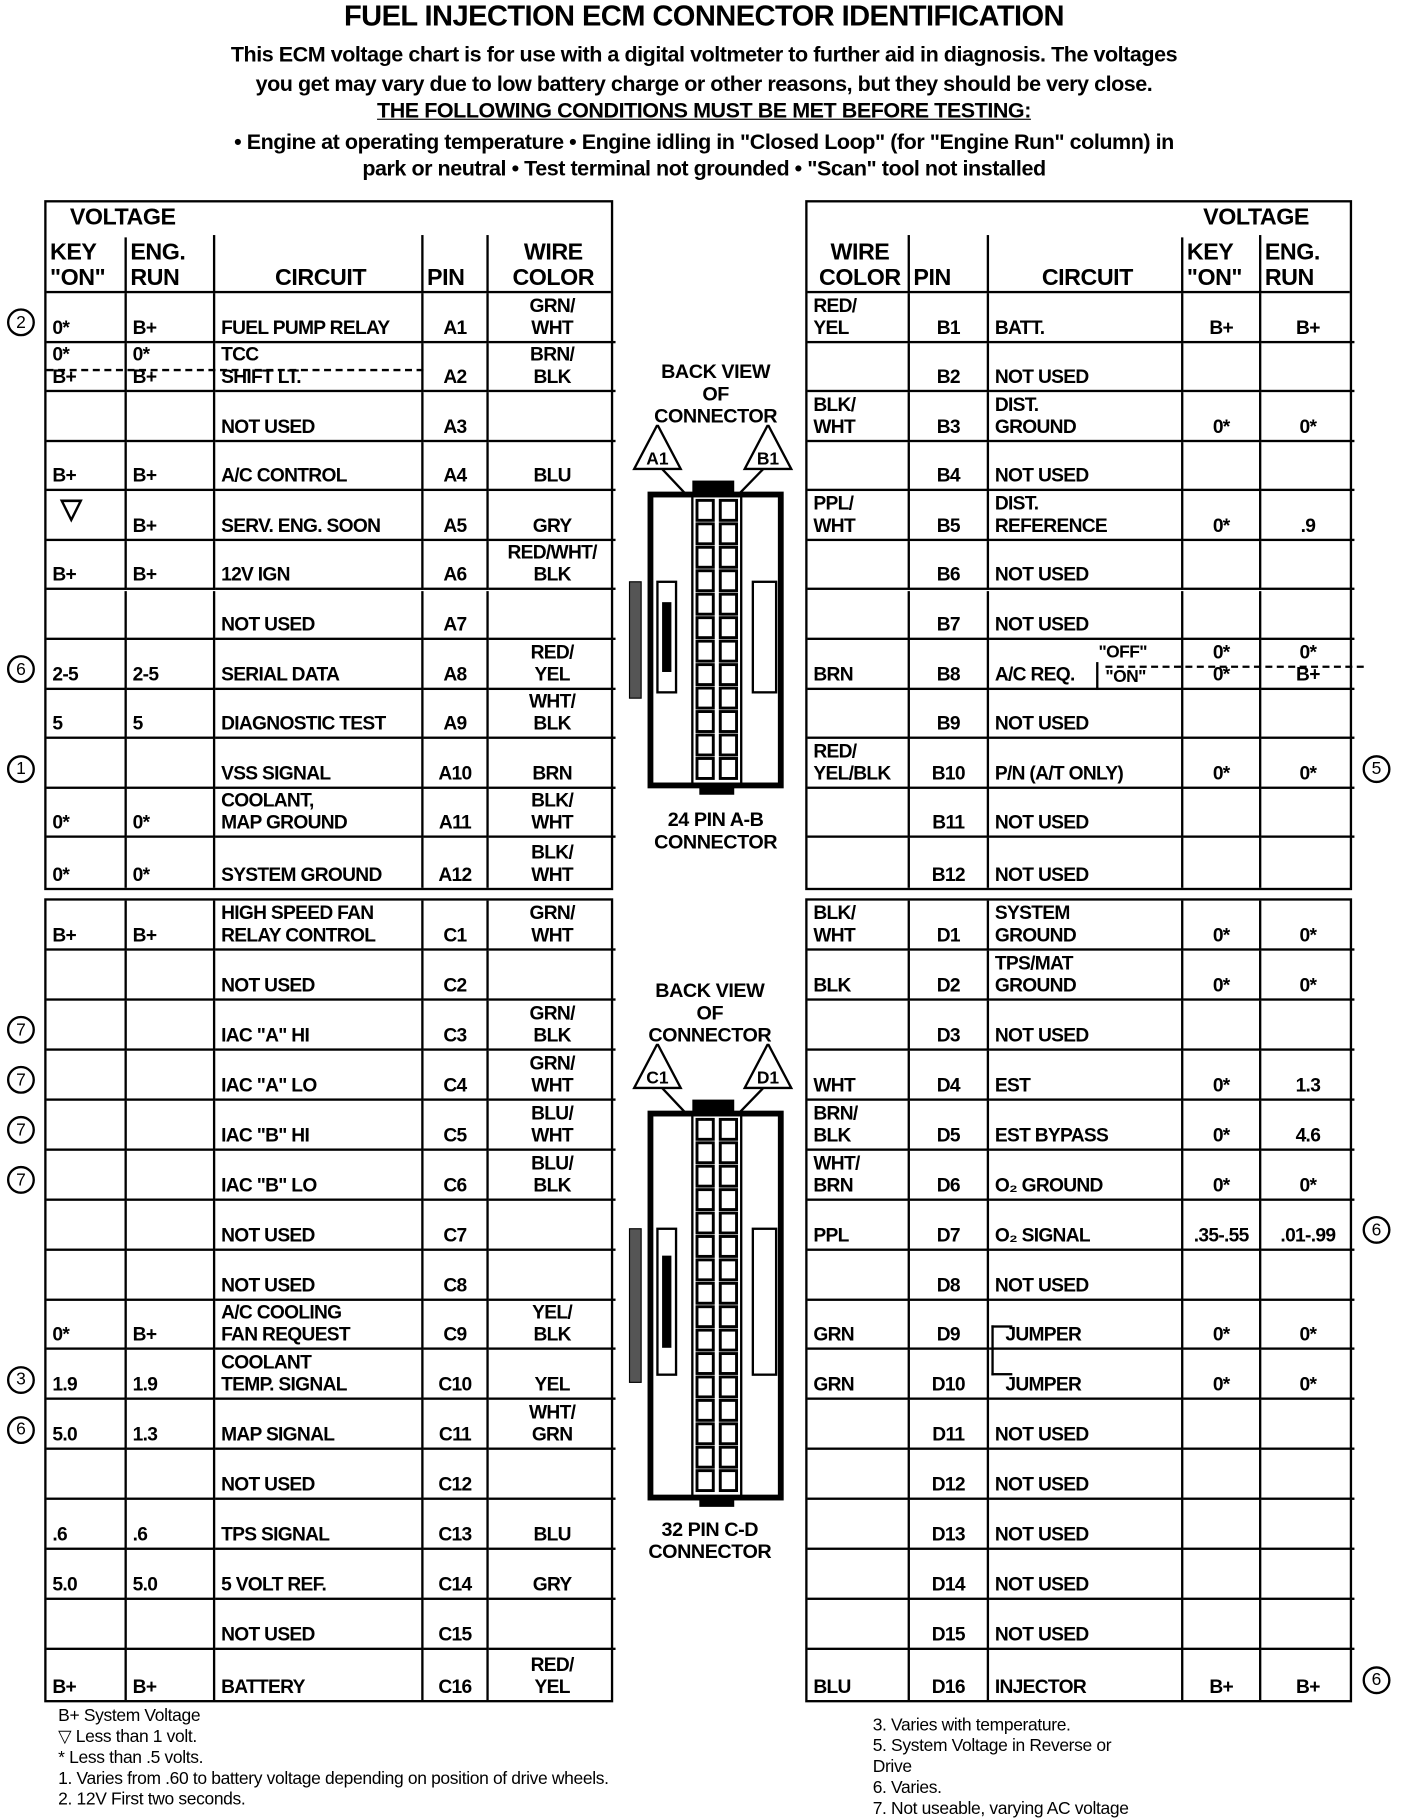  What do you see at coordinates (319, 764) in the screenshot?
I see `circuit-cell: VSS SIGNAL` at bounding box center [319, 764].